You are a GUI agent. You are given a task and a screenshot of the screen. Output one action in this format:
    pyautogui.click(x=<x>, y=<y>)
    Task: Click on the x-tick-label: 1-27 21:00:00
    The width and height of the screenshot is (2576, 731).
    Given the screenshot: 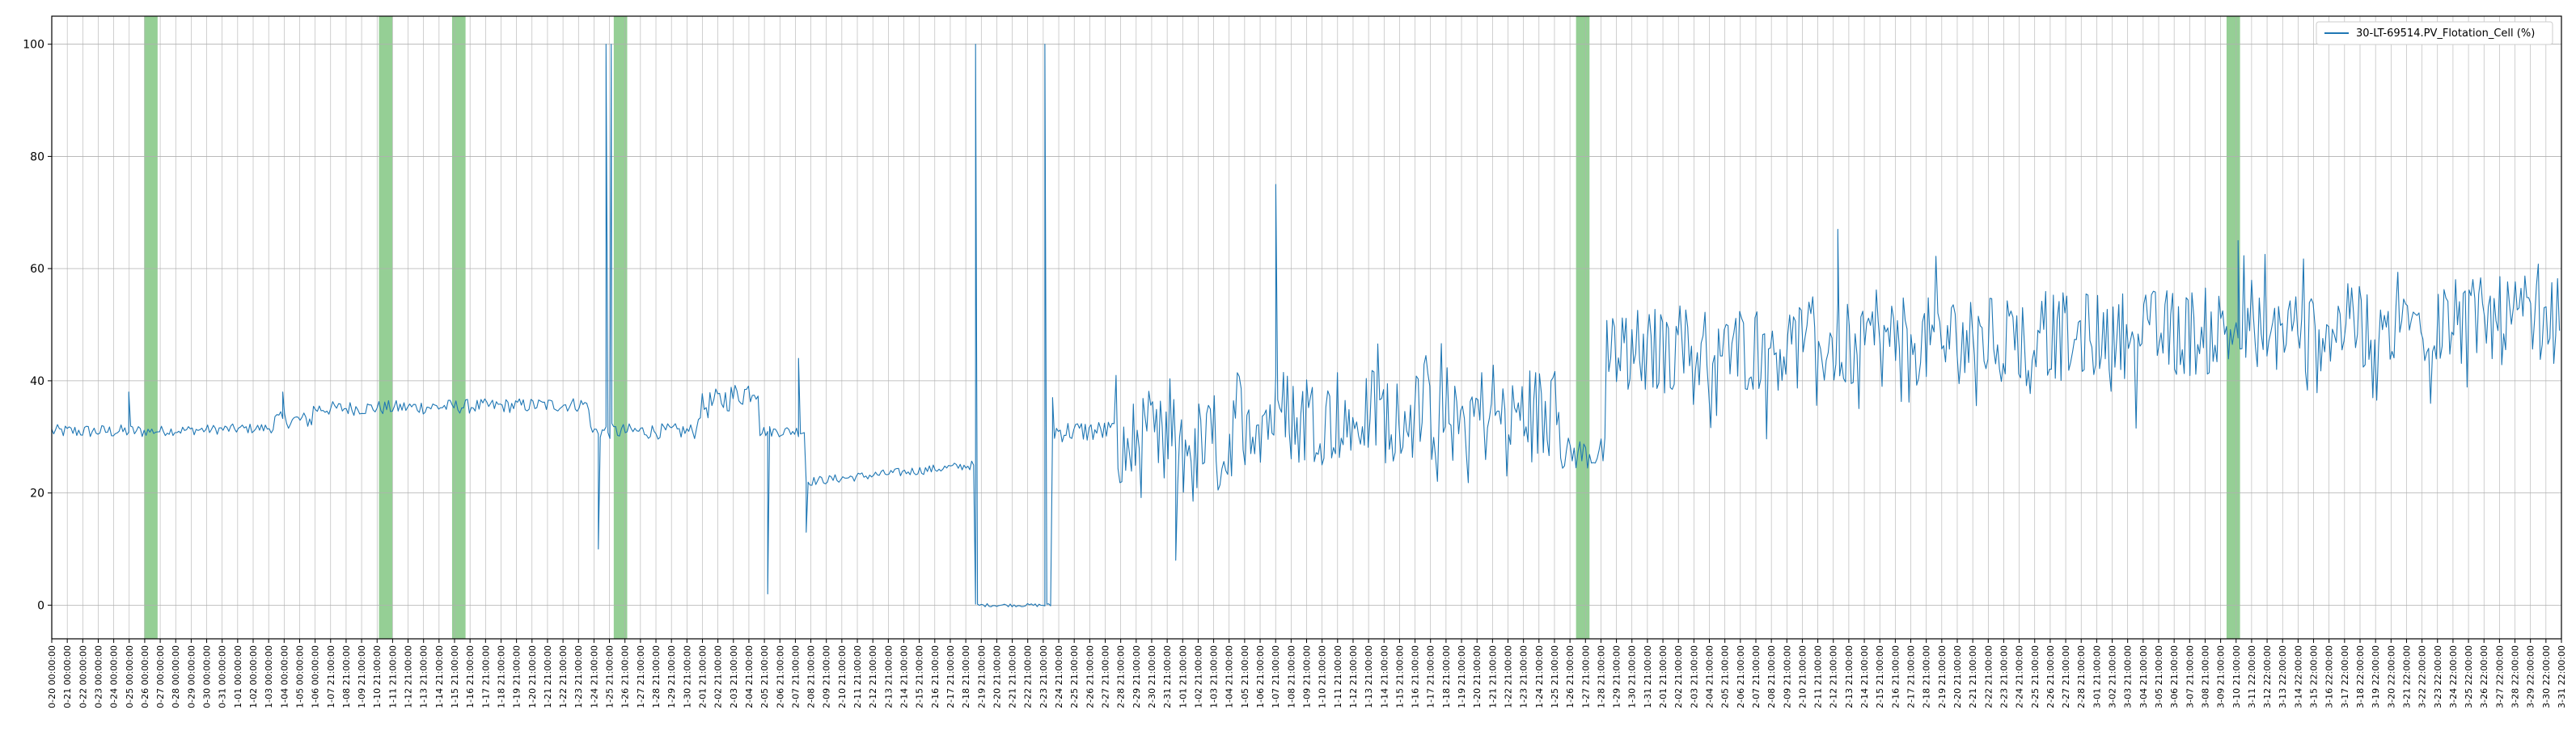 What is the action you would take?
    pyautogui.click(x=1586, y=676)
    